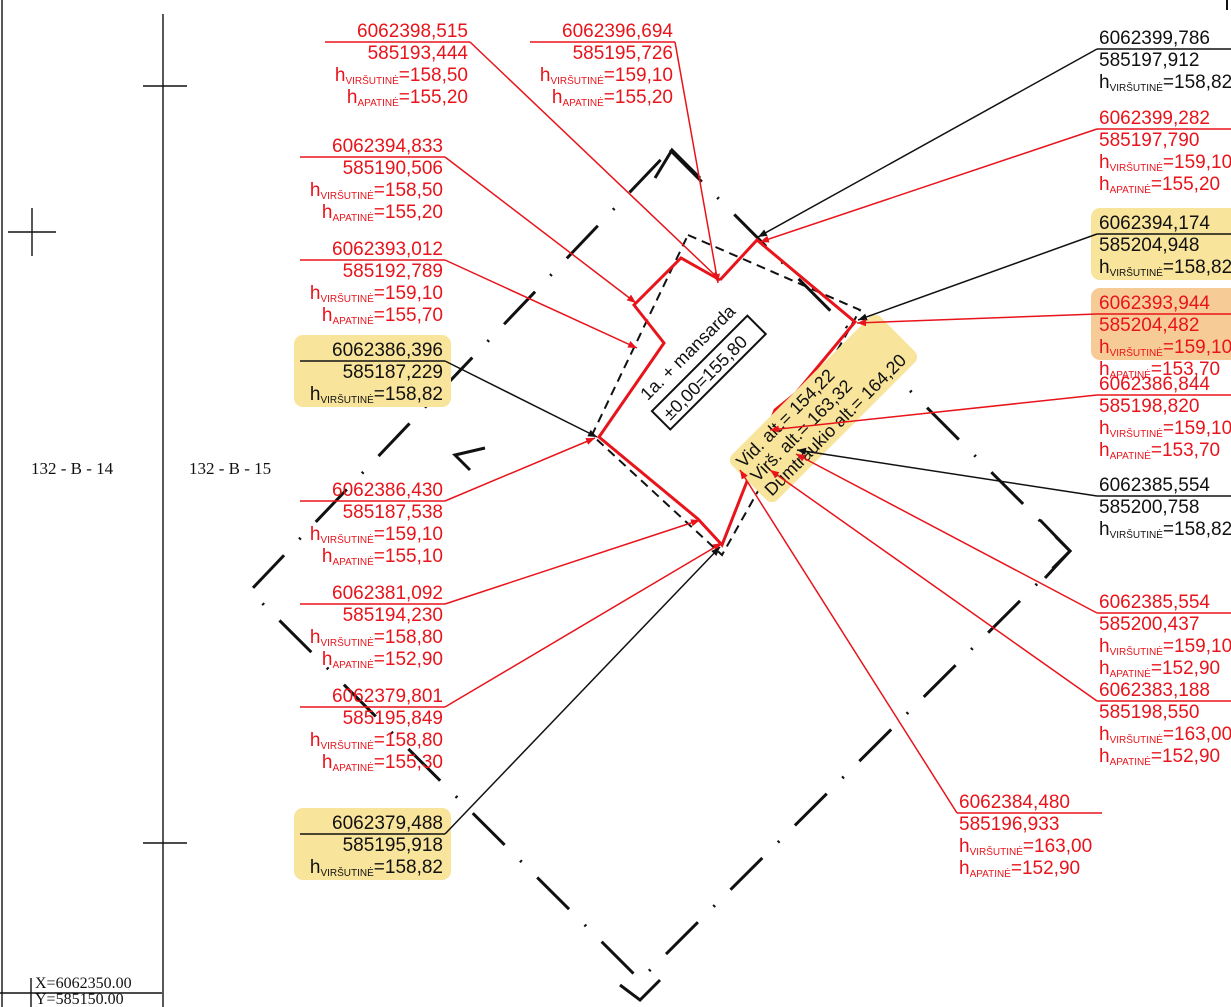  I want to click on building-info-block: 1a. + mansarda ±0,00=155,80, so click(700, 363).